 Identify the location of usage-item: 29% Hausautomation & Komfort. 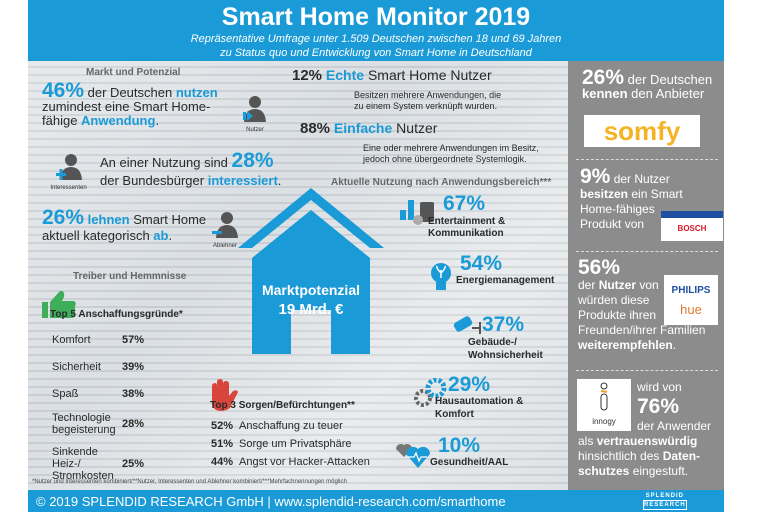
(479, 397).